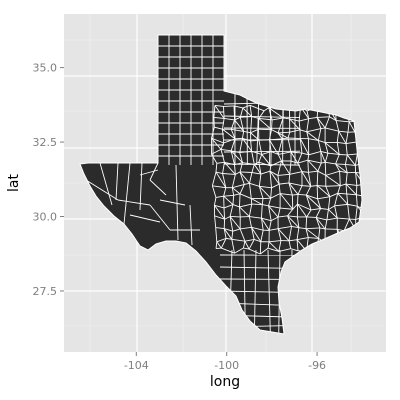 This screenshot has height=400, width=400. What do you see at coordinates (48, 180) in the screenshot?
I see `y-axis: 27.5 30.0 32.5 35.0` at bounding box center [48, 180].